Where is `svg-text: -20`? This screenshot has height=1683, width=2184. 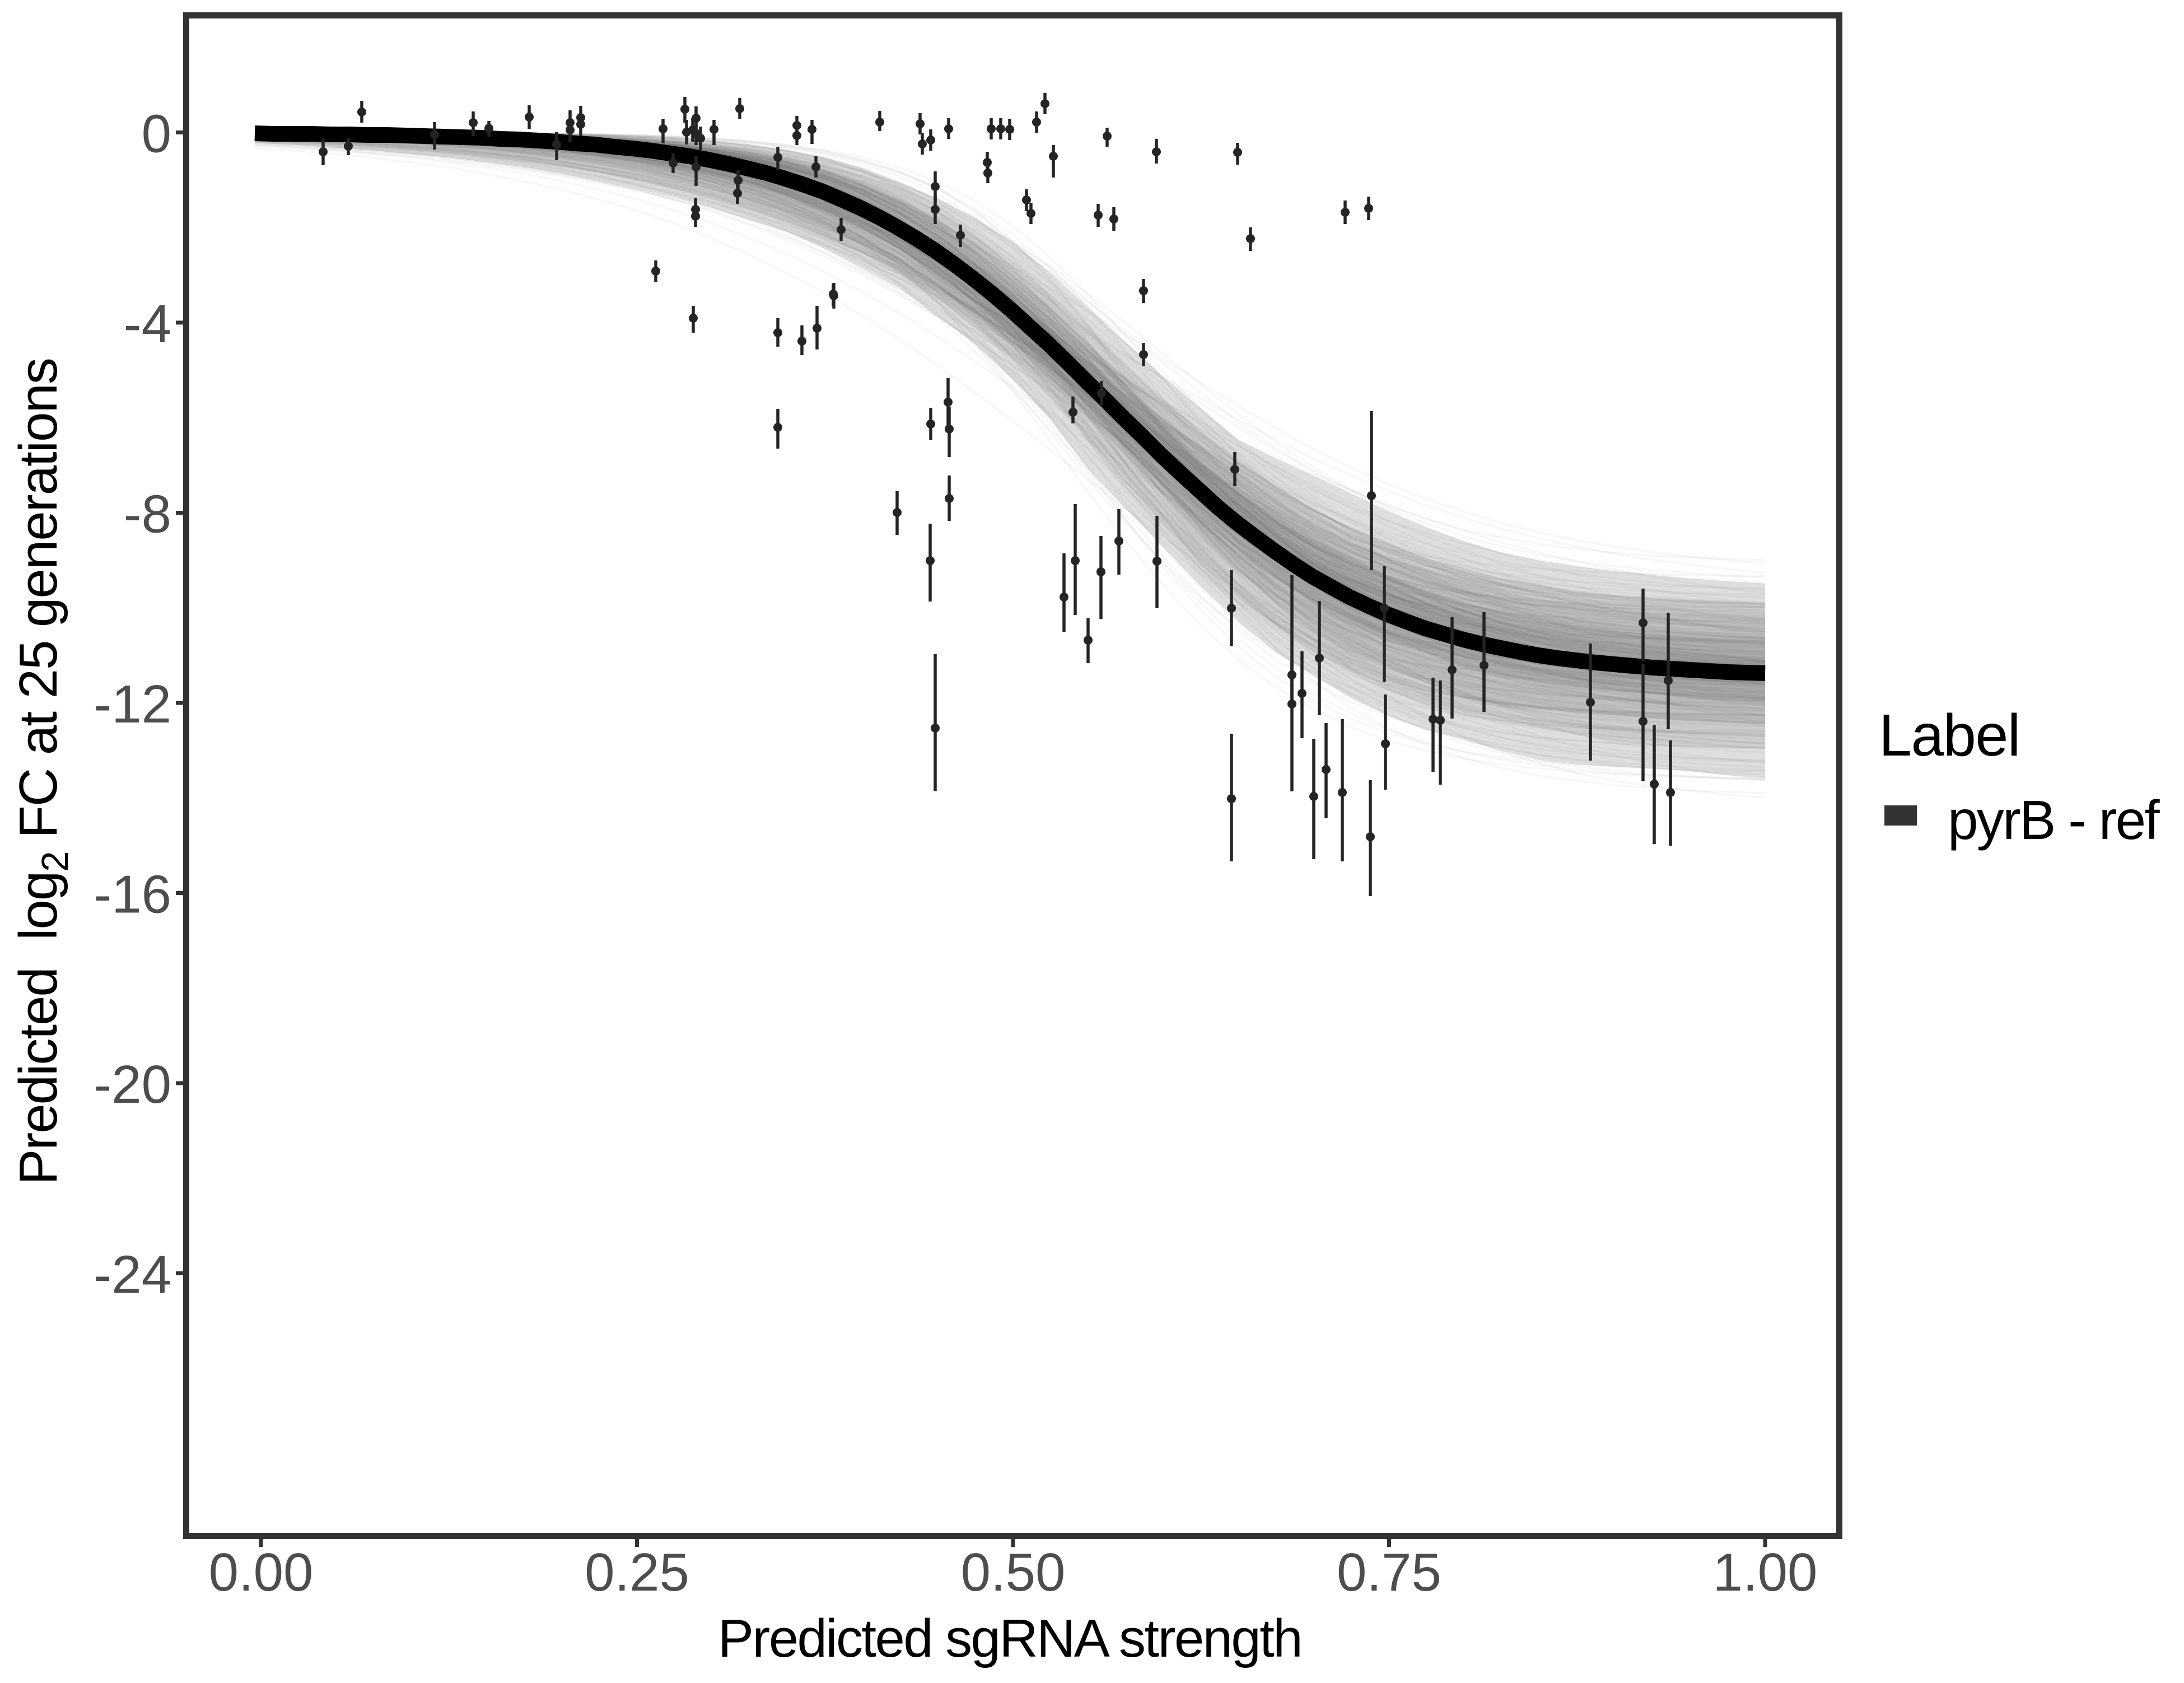 svg-text: -20 is located at coordinates (133, 1085).